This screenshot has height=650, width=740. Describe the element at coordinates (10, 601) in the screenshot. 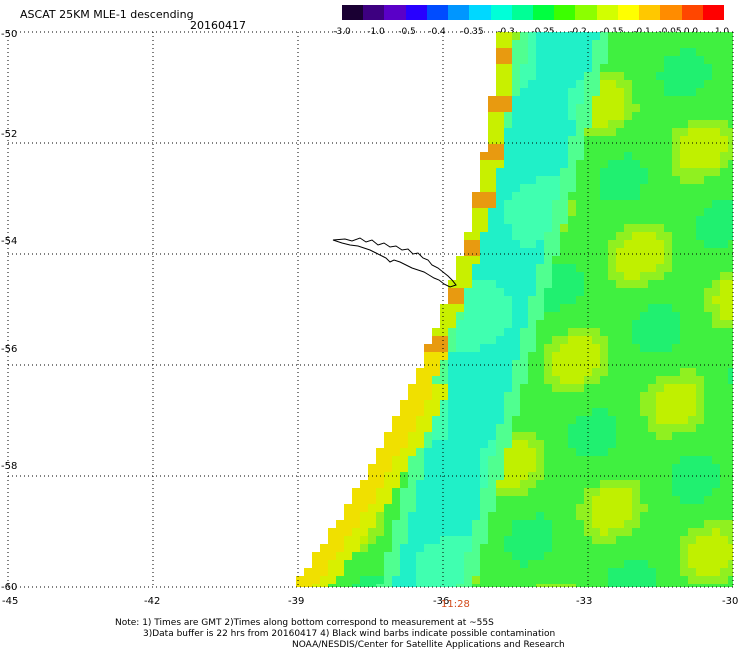

I see `lon-label: -45` at that location.